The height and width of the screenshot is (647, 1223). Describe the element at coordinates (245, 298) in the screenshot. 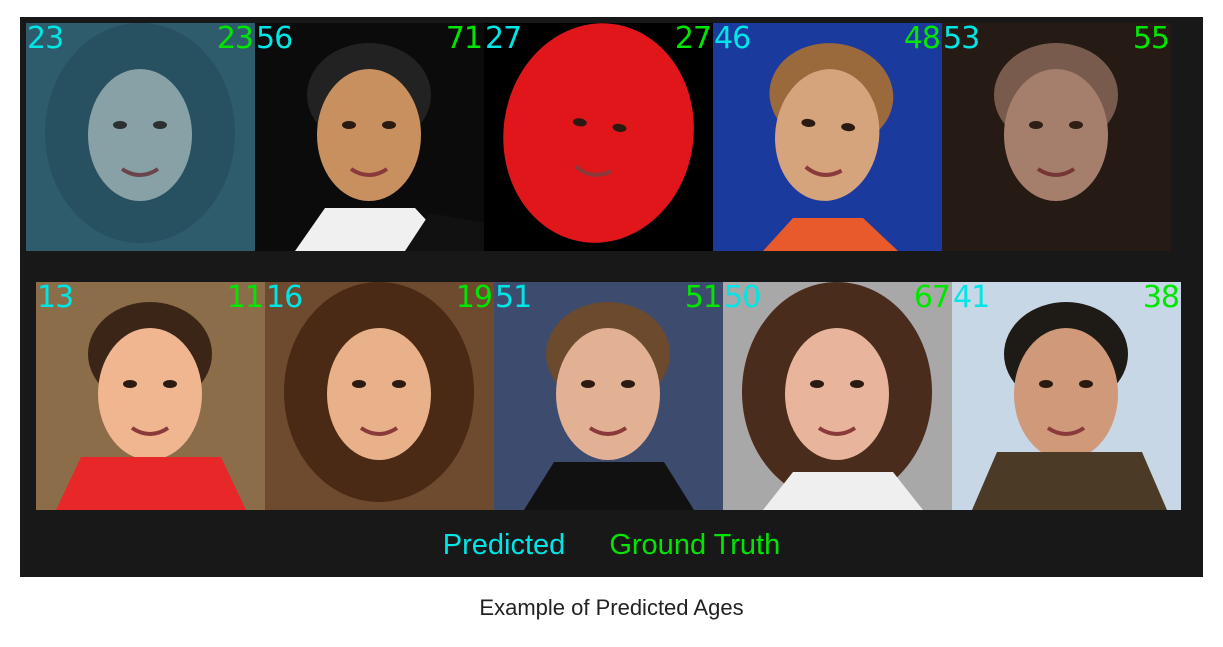

I see `ground-truth-age: 11` at that location.